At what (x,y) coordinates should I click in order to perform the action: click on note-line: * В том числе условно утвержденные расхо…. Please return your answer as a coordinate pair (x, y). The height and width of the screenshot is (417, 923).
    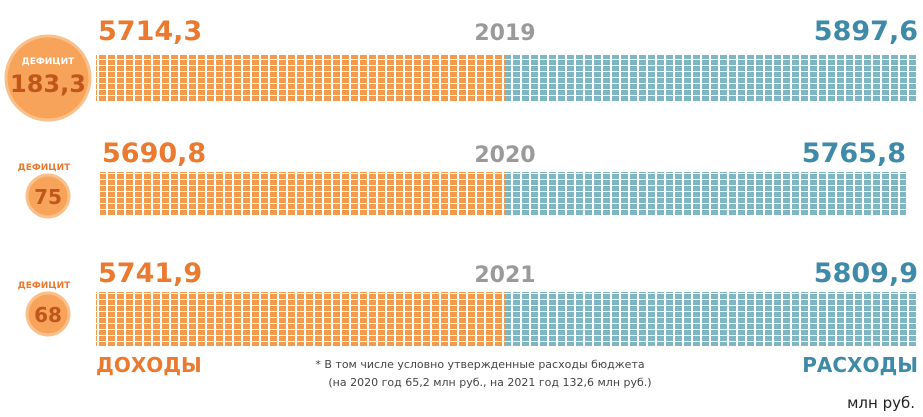
    Looking at the image, I should click on (479, 364).